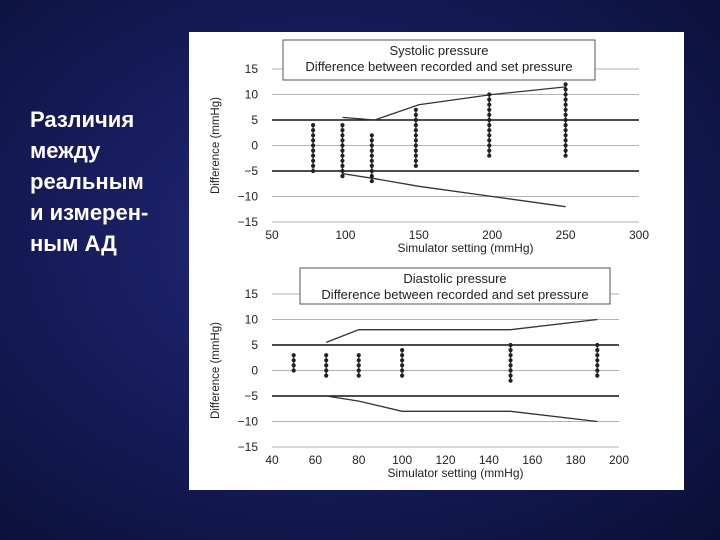 This screenshot has height=540, width=720. Describe the element at coordinates (566, 235) in the screenshot. I see `x-tick-label: 250` at that location.